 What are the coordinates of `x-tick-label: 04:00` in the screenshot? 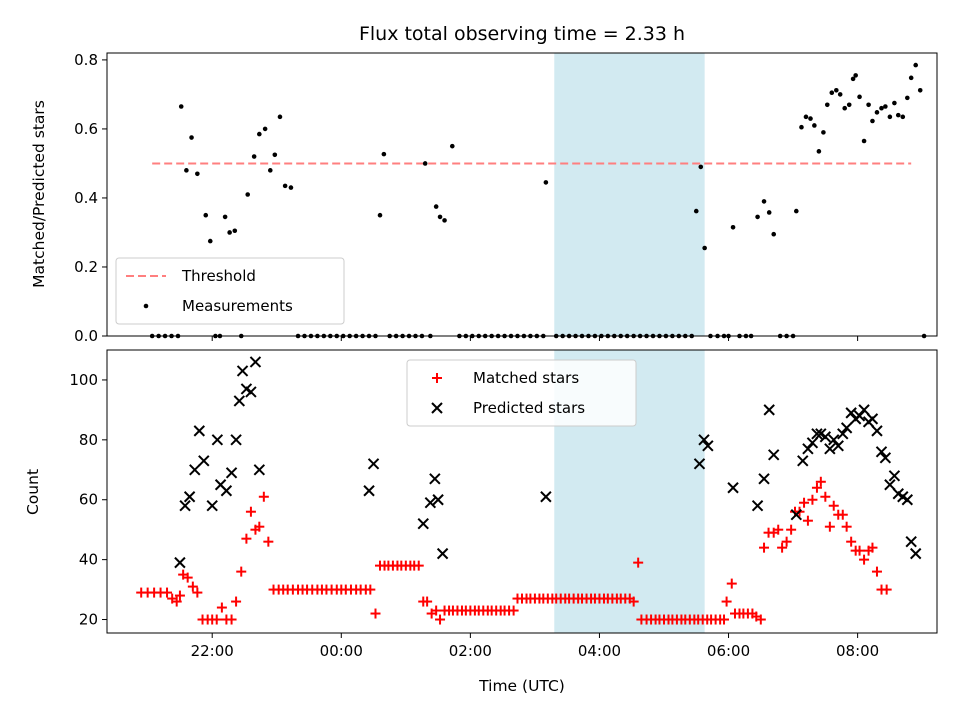 It's located at (599, 651).